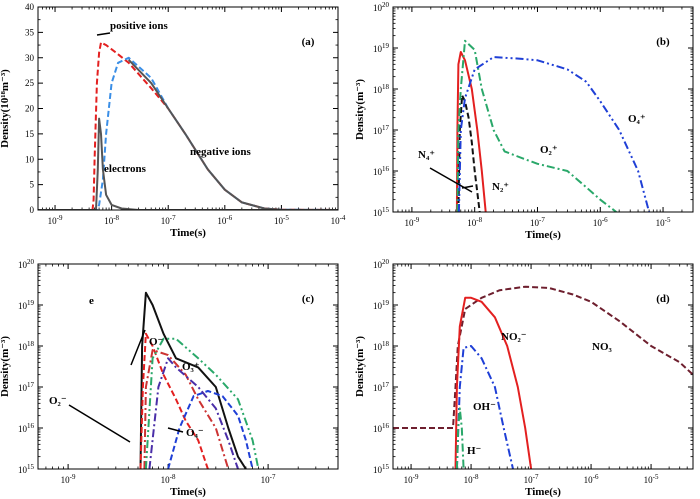 The image size is (700, 499). Describe the element at coordinates (663, 42) in the screenshot. I see `panel-label: (b)` at that location.